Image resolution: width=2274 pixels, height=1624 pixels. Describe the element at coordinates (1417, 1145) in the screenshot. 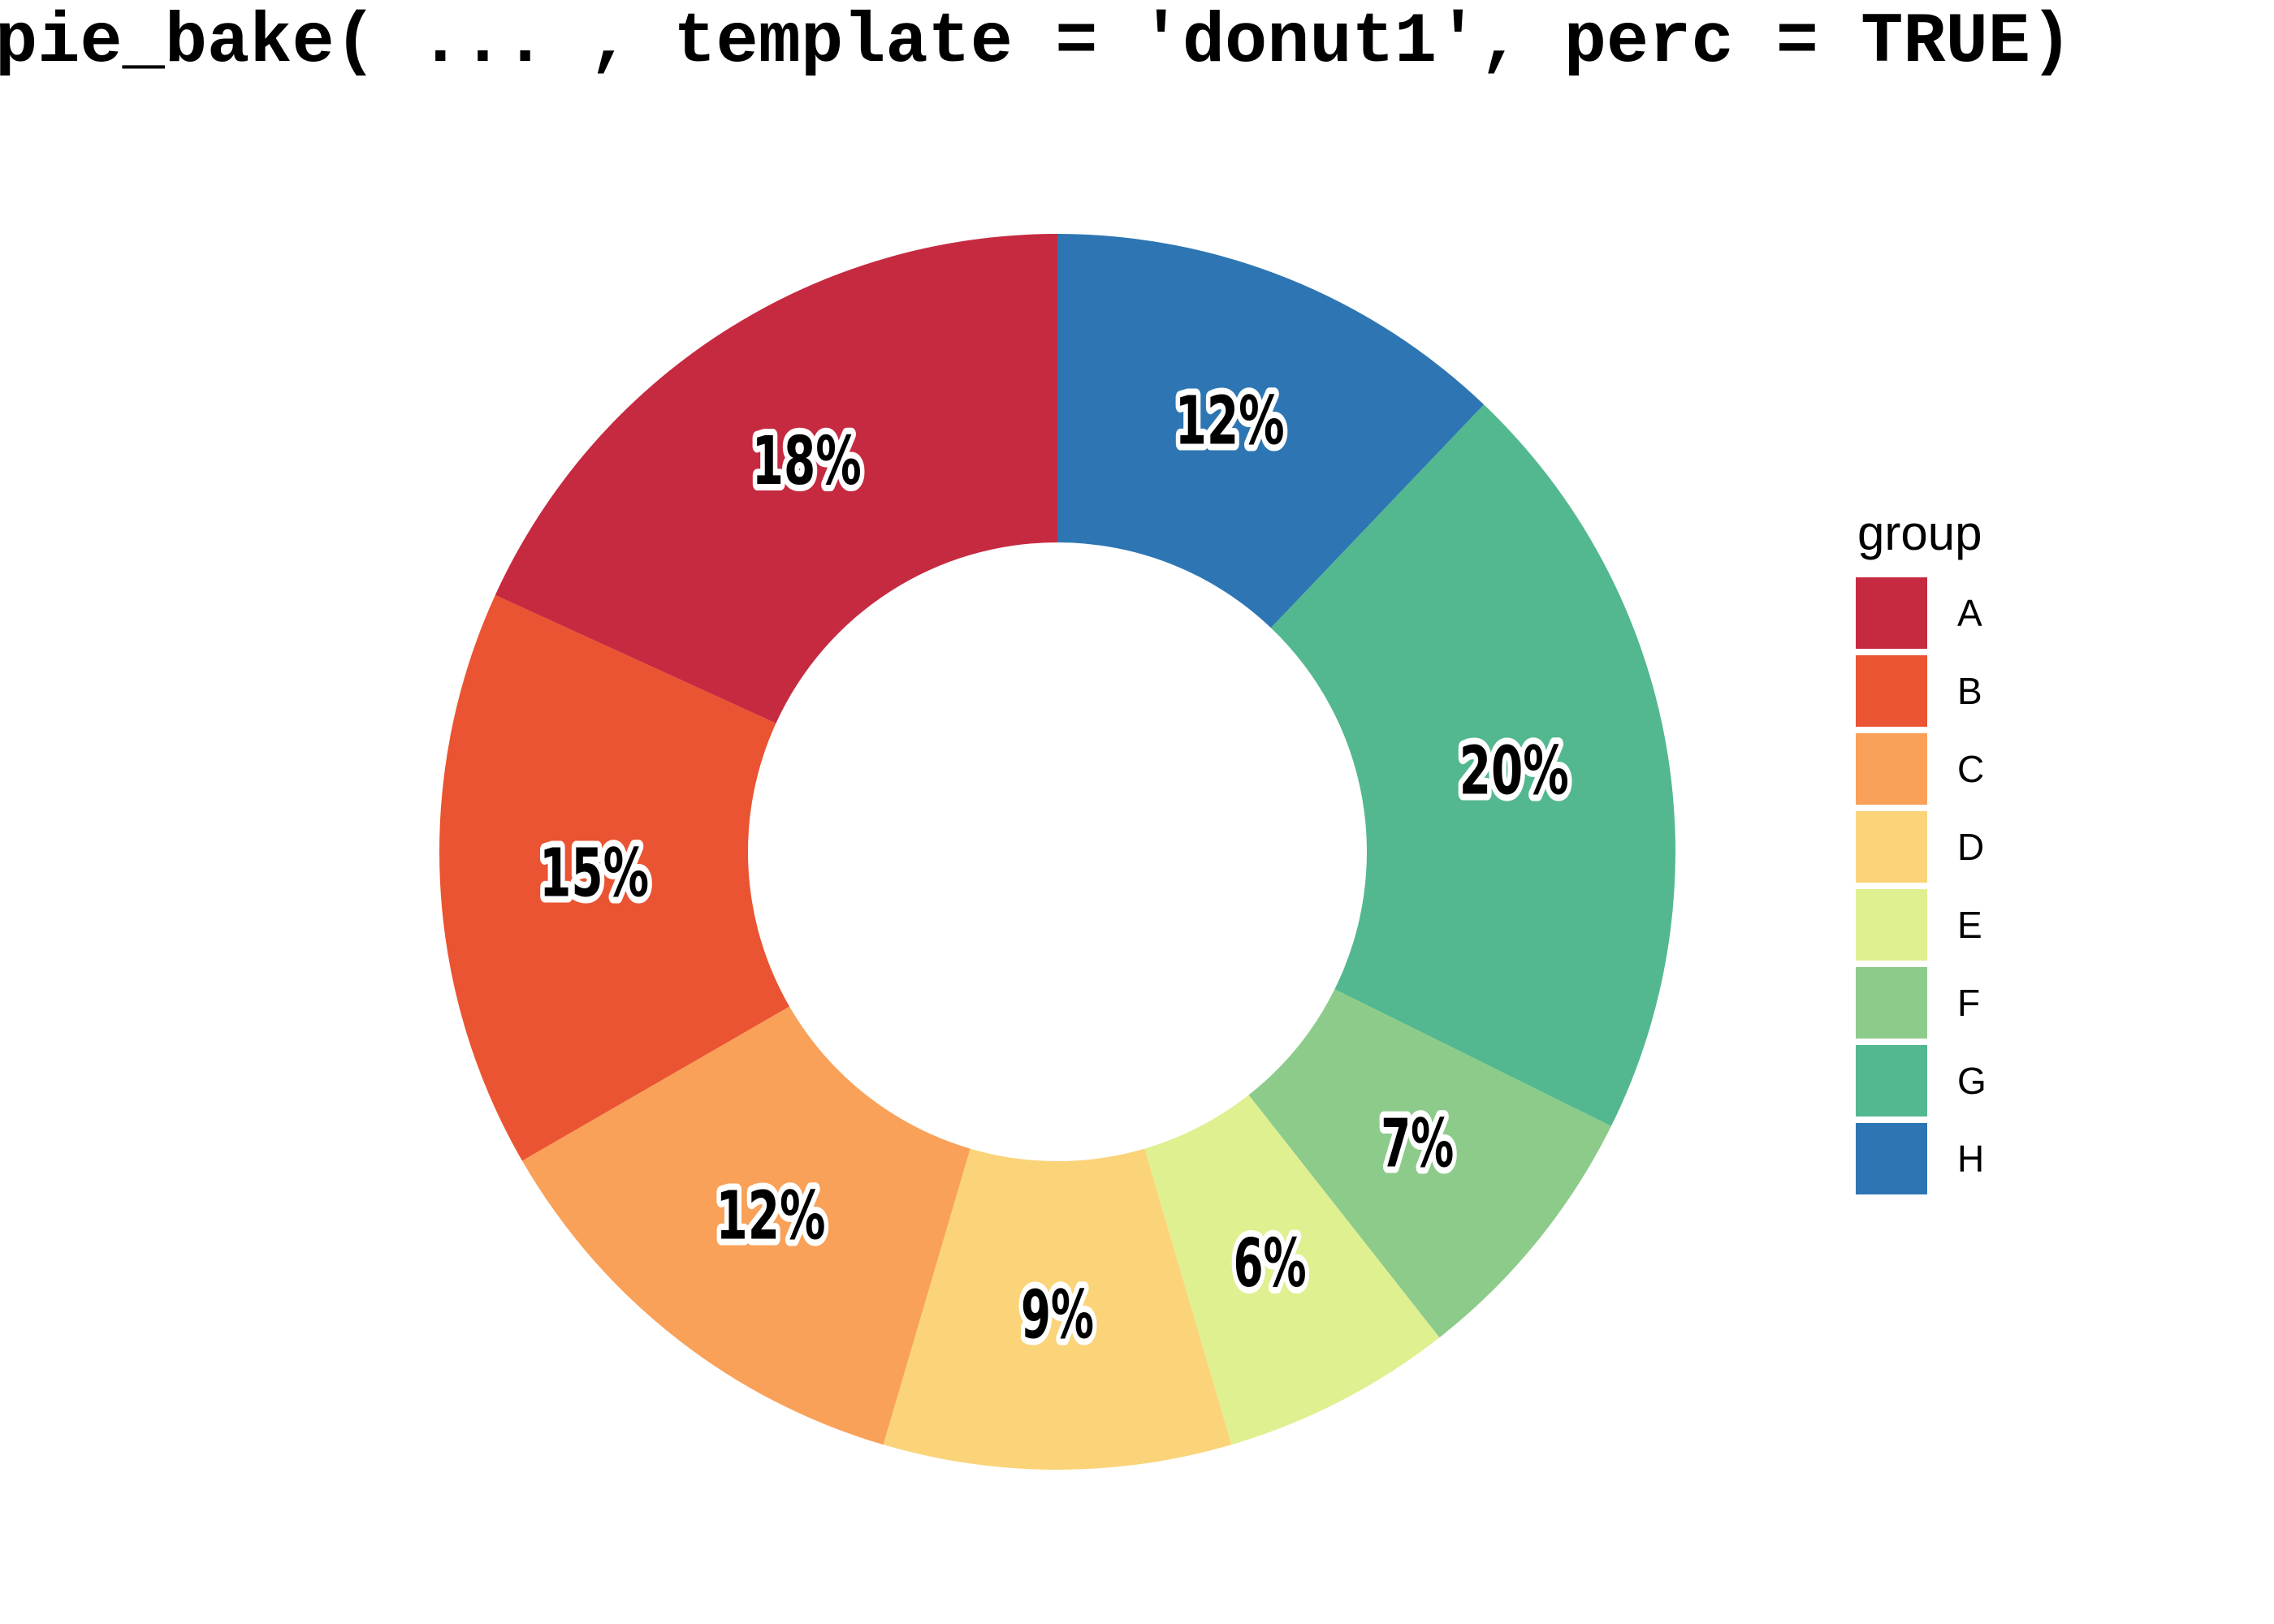

I see `segment-label-F: 7%` at that location.